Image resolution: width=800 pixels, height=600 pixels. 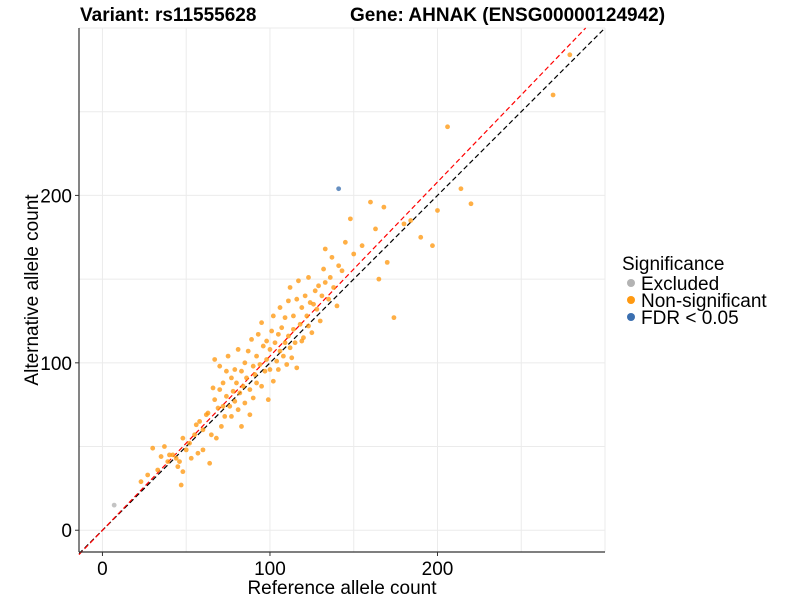 What do you see at coordinates (102, 569) in the screenshot?
I see `x-tick-label: 0` at bounding box center [102, 569].